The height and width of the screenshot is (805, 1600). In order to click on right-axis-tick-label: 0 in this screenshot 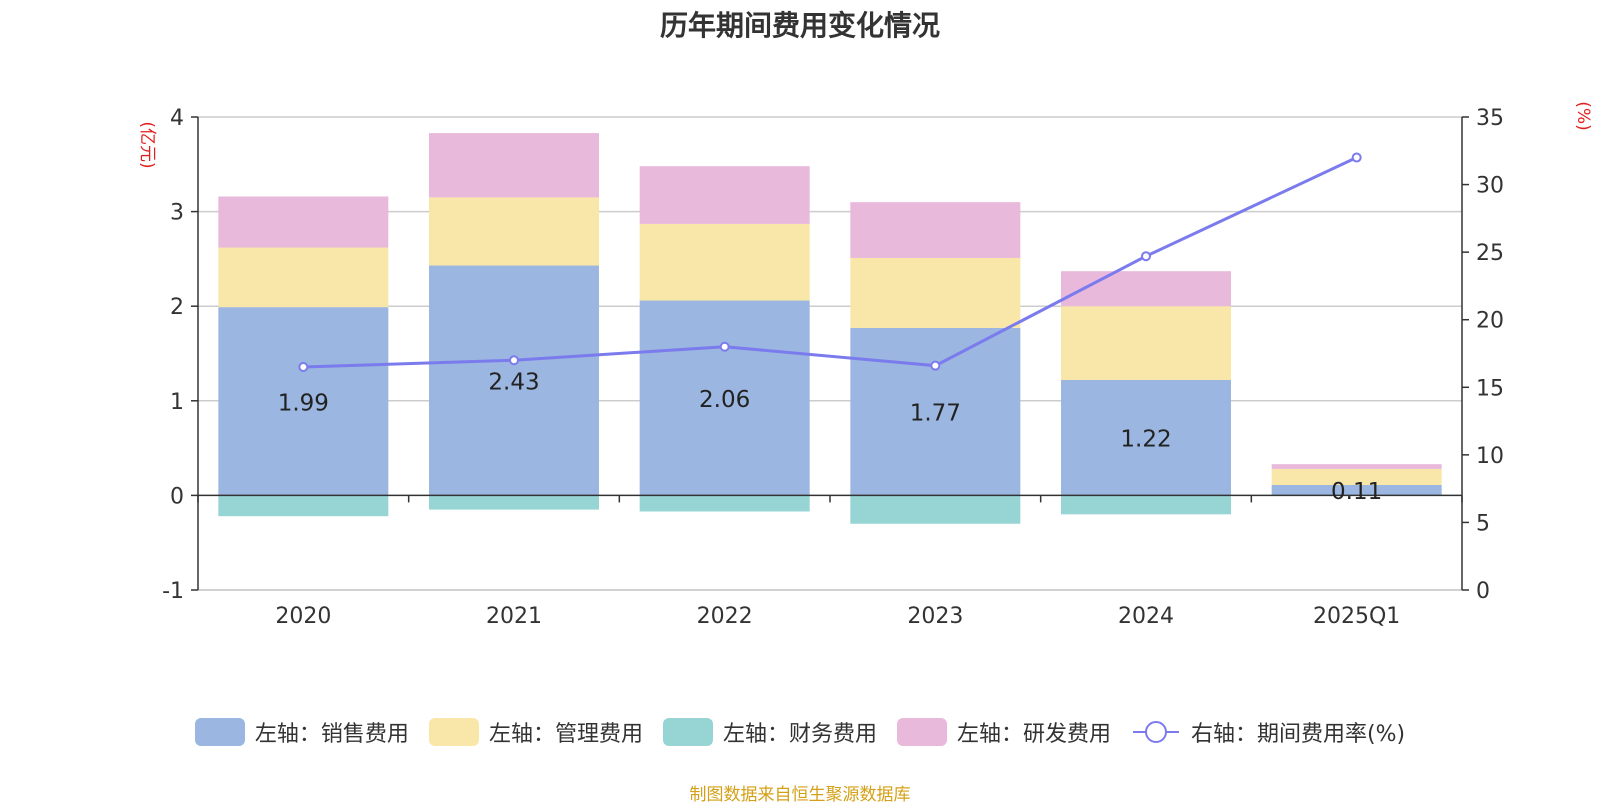, I will do `click(1483, 591)`.